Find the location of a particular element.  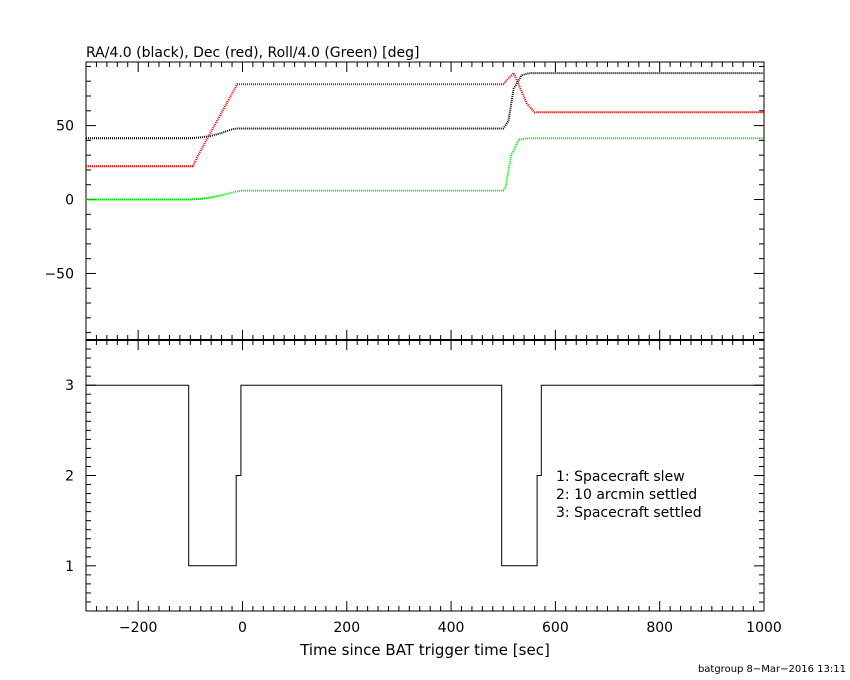

bottom-ytick-labels: 1 2 3 is located at coordinates (69, 476).